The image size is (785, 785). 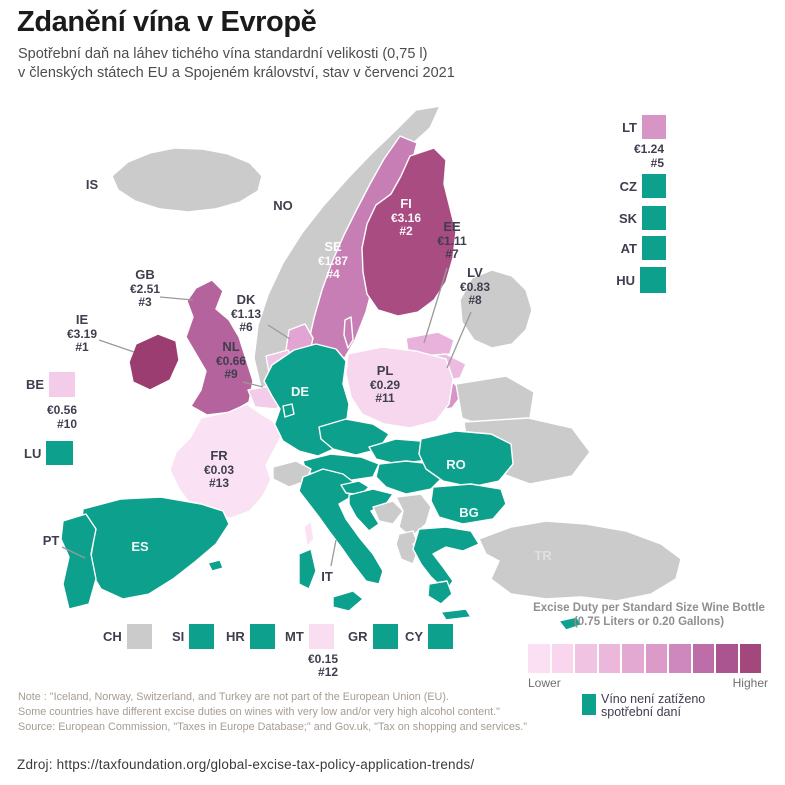 I want to click on map-label-ie: IE €3.19 #1, so click(x=82, y=333).